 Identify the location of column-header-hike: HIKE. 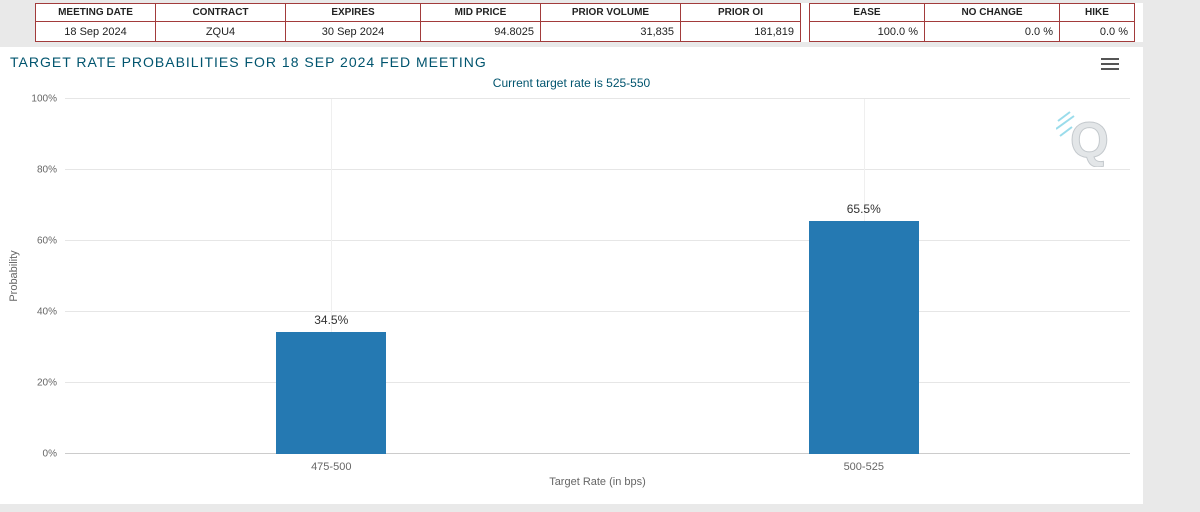
(1097, 12).